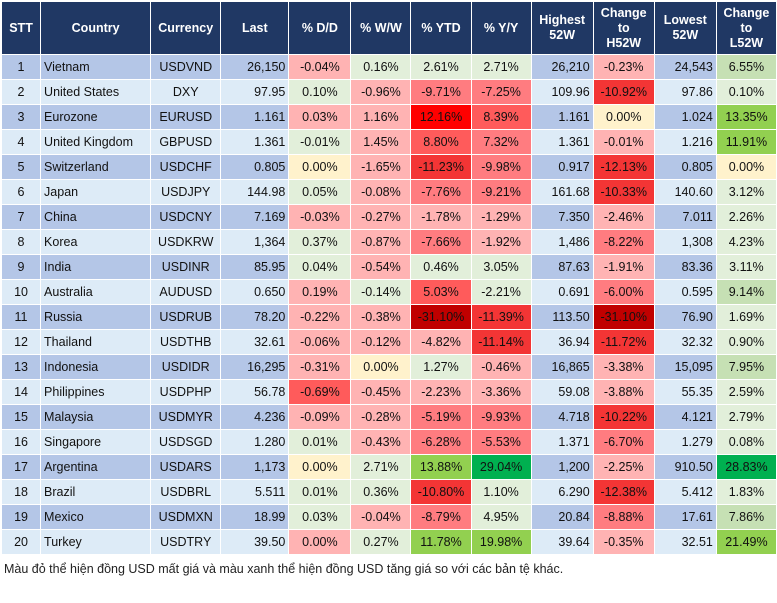 This screenshot has height=603, width=777. I want to click on cell-high: 59.08, so click(562, 392).